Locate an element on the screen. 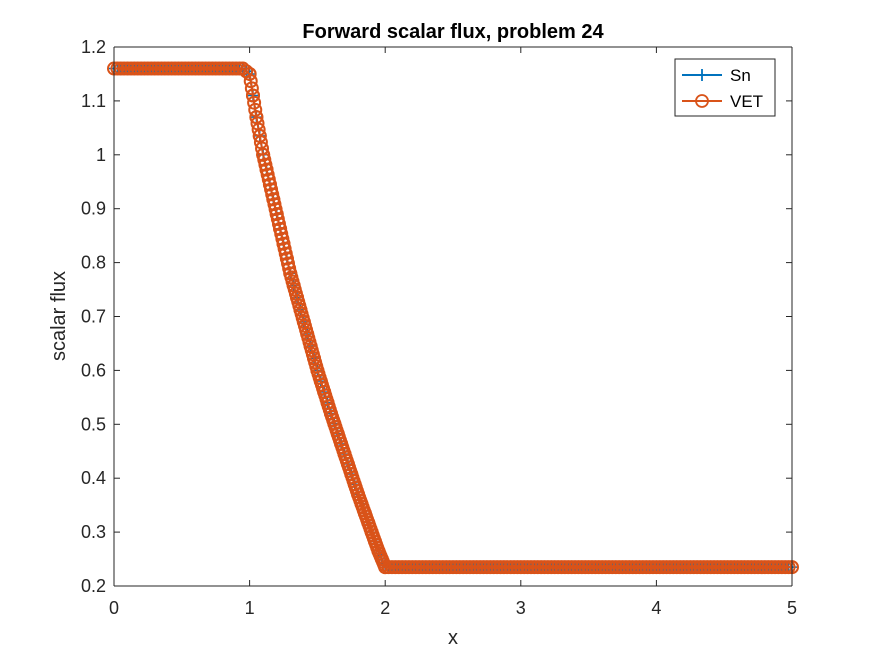 This screenshot has width=875, height=656. x-tick-label: 5 is located at coordinates (792, 608).